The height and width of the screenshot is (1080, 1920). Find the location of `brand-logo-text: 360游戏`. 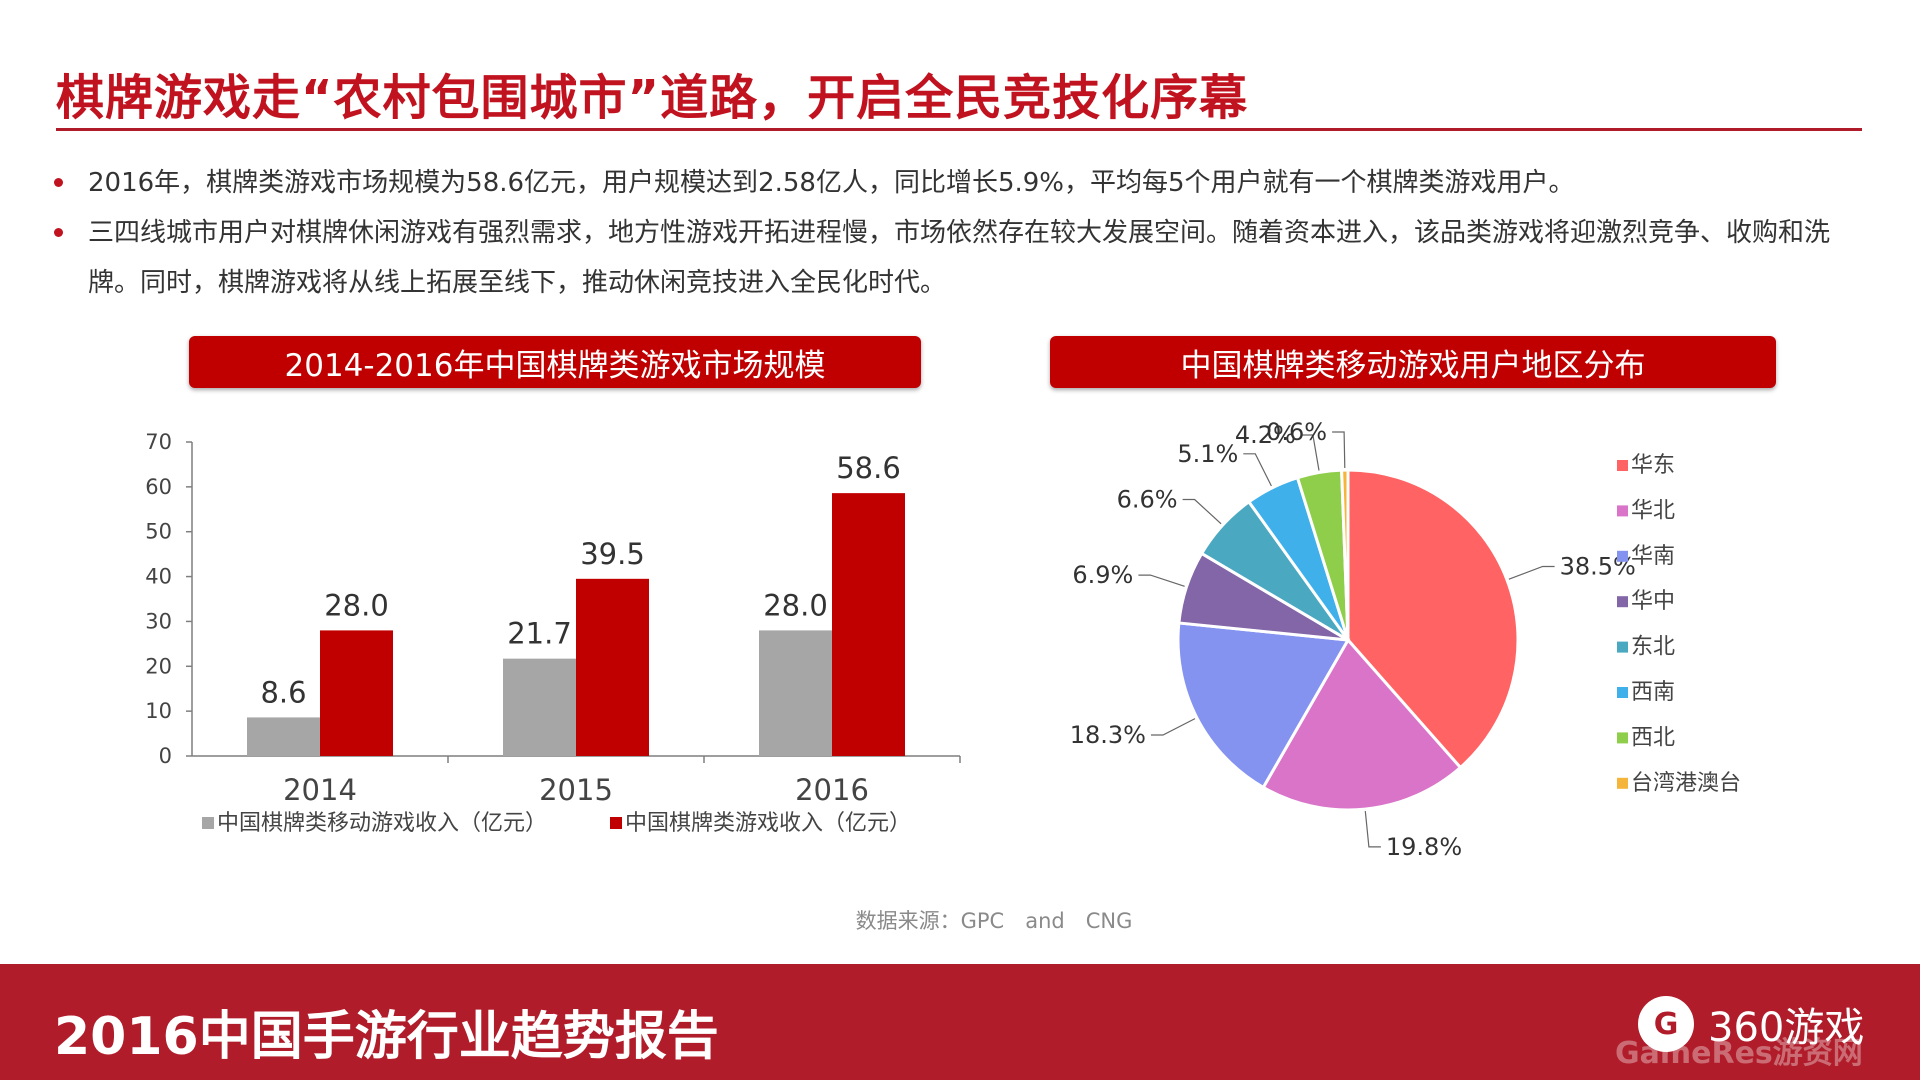

brand-logo-text: 360游戏 is located at coordinates (1786, 1028).